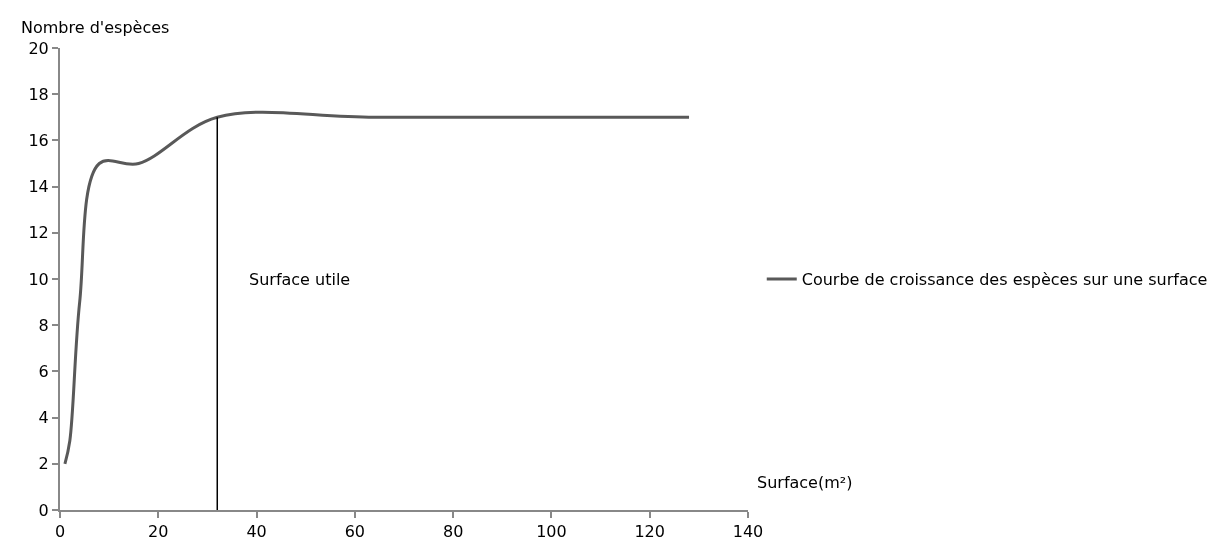  Describe the element at coordinates (95, 27) in the screenshot. I see `y-axis-title: Nombre d'espèces` at that location.